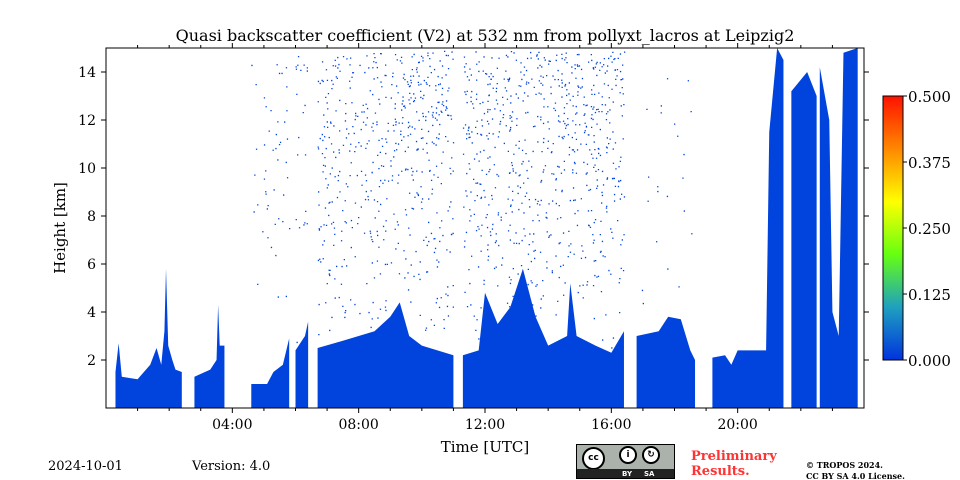 The width and height of the screenshot is (960, 480). I want to click on preliminary-line-2: Results., so click(720, 471).